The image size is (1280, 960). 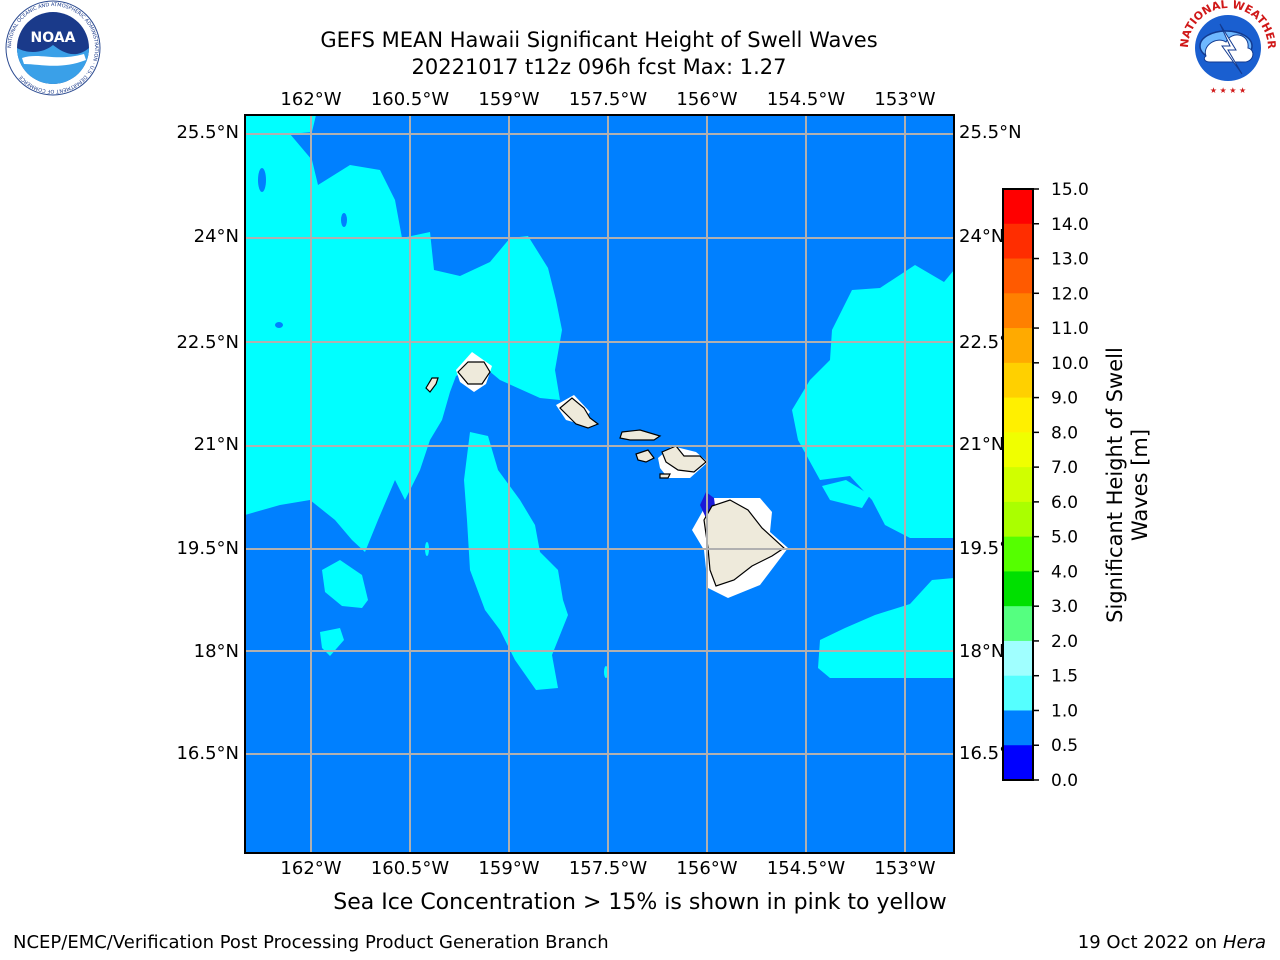 I want to click on lat-label-right: 18°N, so click(x=981, y=651).